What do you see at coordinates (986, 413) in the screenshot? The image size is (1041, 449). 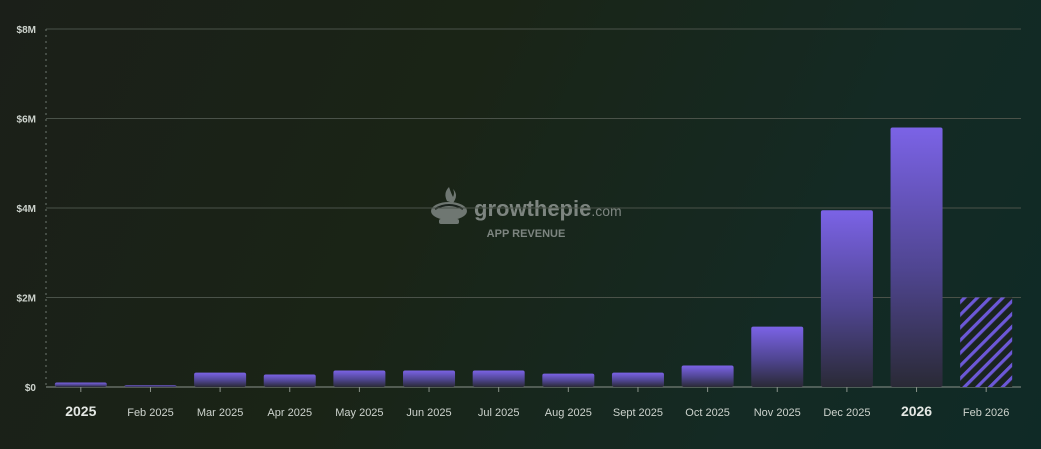 I see `x-tick-label: Feb 2026` at bounding box center [986, 413].